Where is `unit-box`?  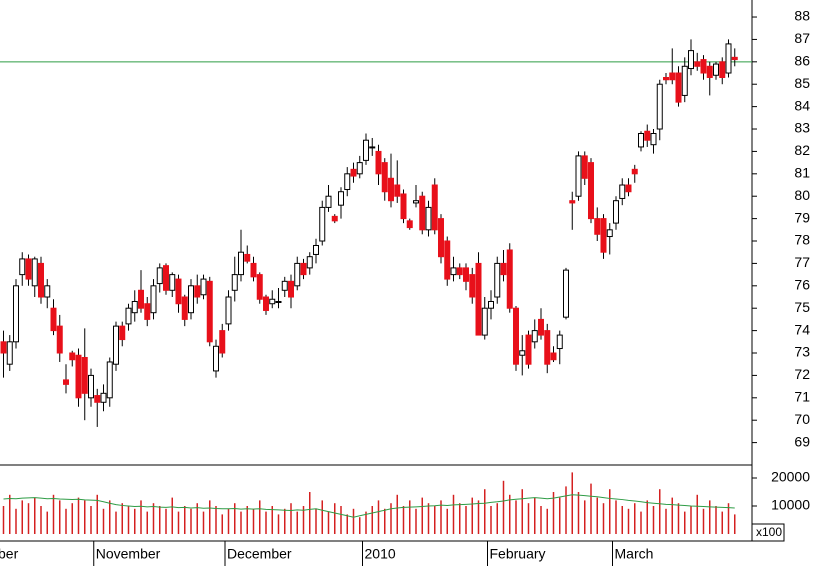 unit-box is located at coordinates (768, 532).